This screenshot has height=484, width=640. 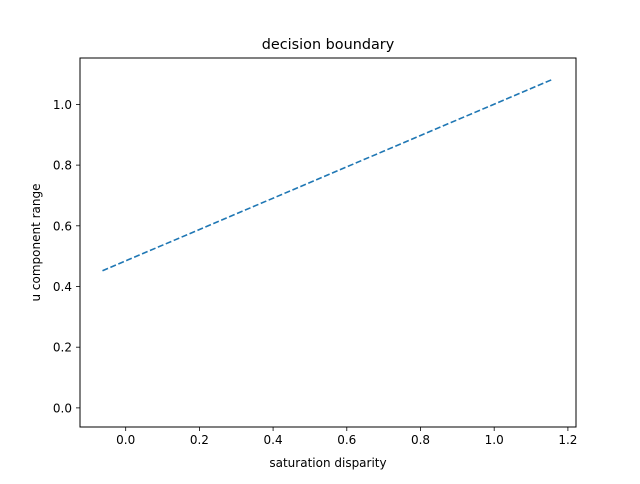 I want to click on x-axis: 0.0 0.2 0.4 0.6 0.8 1.0 1.2, so click(x=346, y=437).